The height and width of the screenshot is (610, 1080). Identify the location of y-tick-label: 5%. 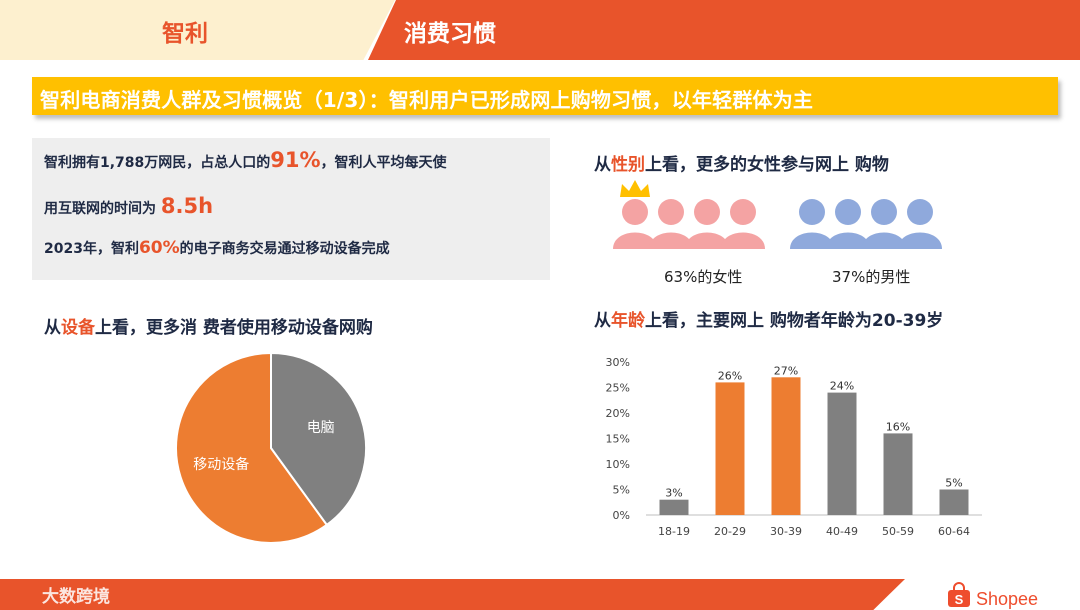
(621, 490).